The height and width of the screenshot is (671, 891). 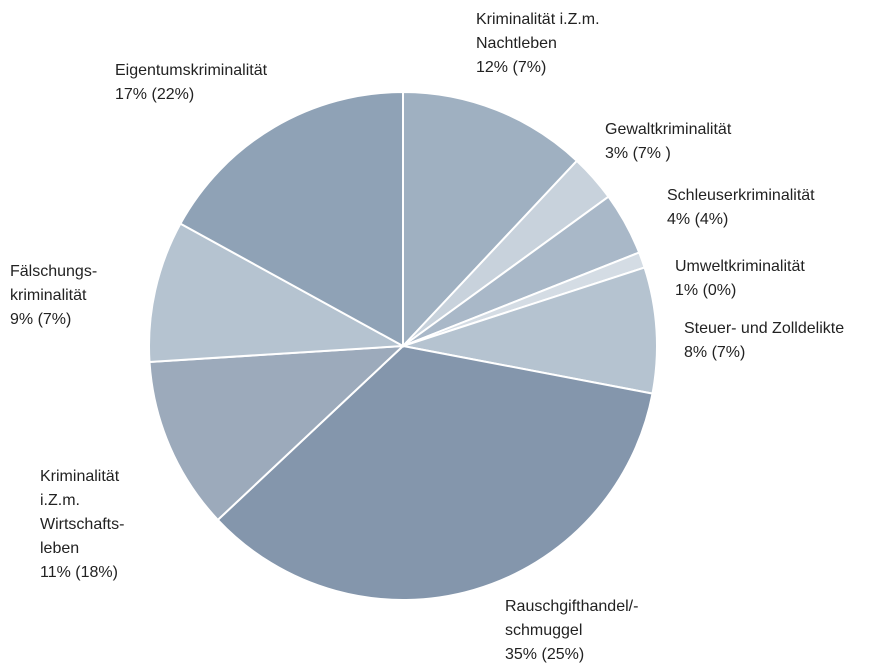 I want to click on slice-label: Nachtleben, so click(x=516, y=43).